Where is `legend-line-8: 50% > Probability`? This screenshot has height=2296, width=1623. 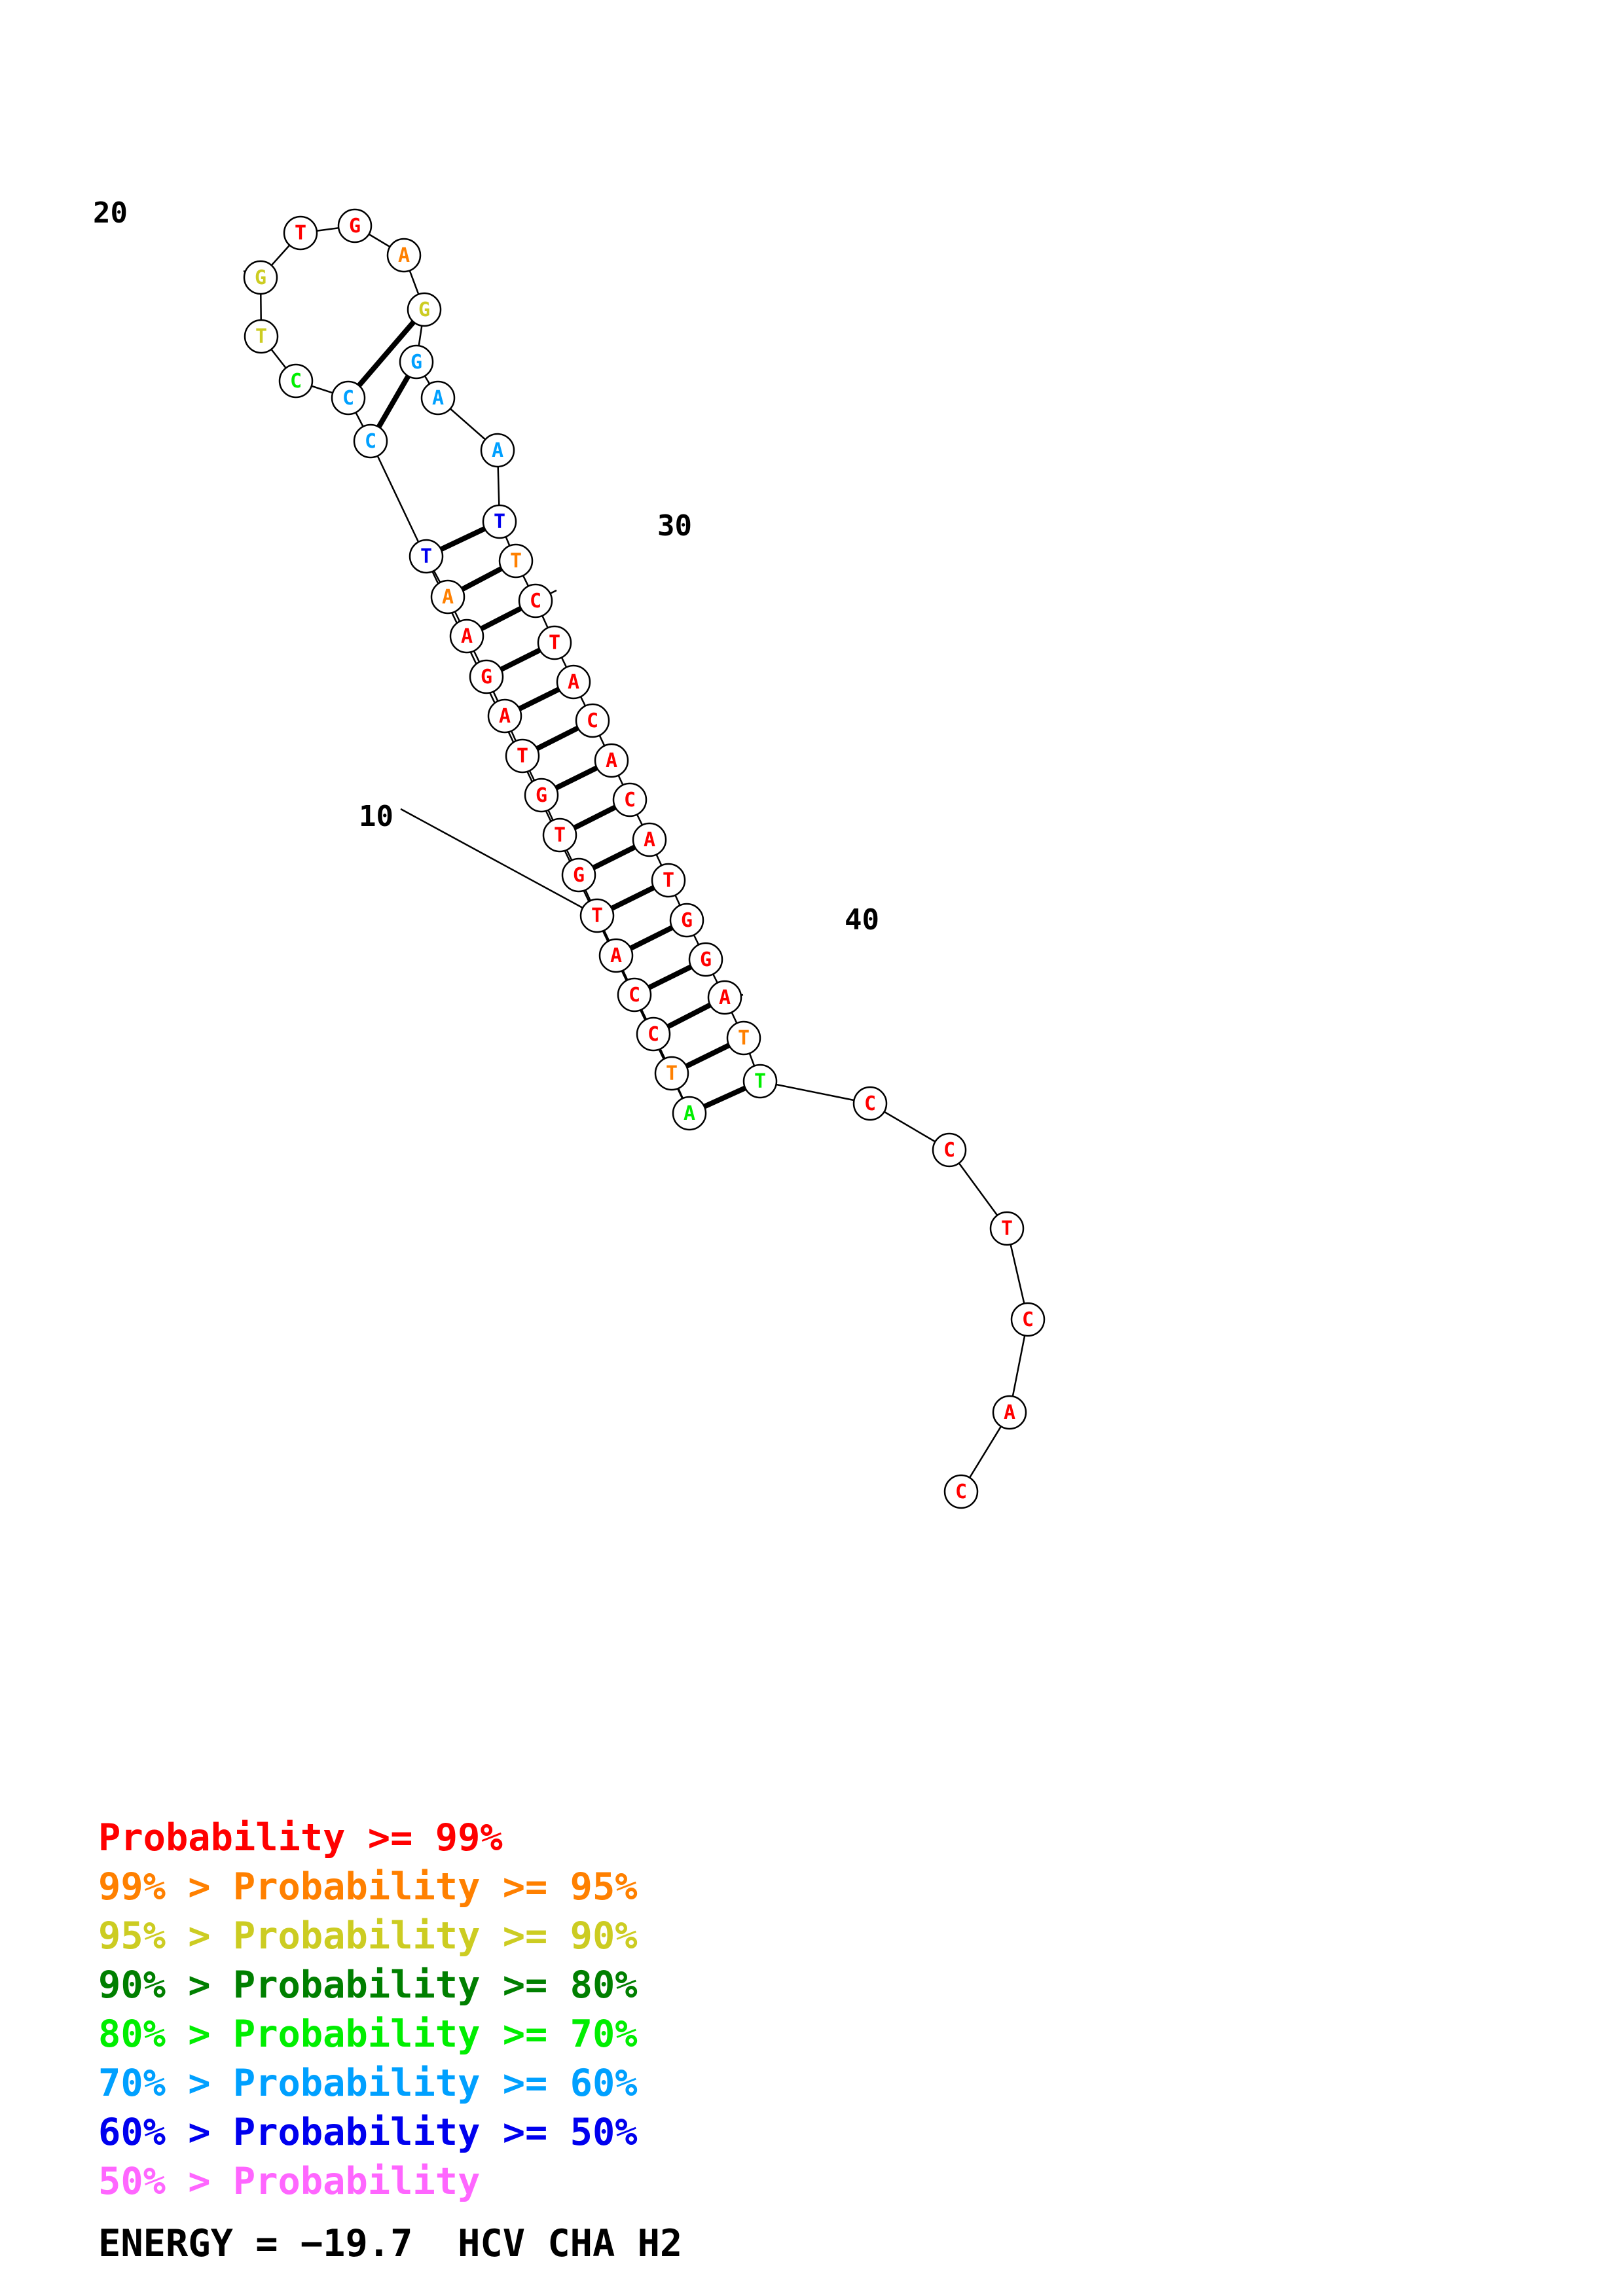
legend-line-8: 50% > Probability is located at coordinates (289, 2181).